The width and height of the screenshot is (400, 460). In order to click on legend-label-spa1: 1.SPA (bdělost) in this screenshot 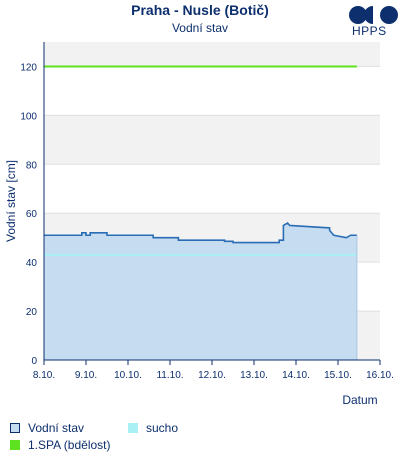, I will do `click(69, 445)`.